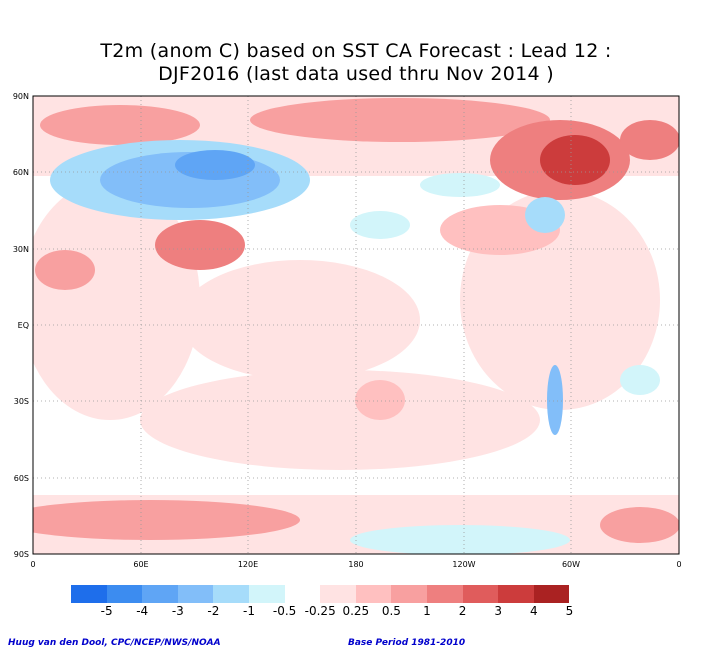 Image resolution: width=712 pixels, height=650 pixels. I want to click on lat-label: 90N, so click(21, 96).